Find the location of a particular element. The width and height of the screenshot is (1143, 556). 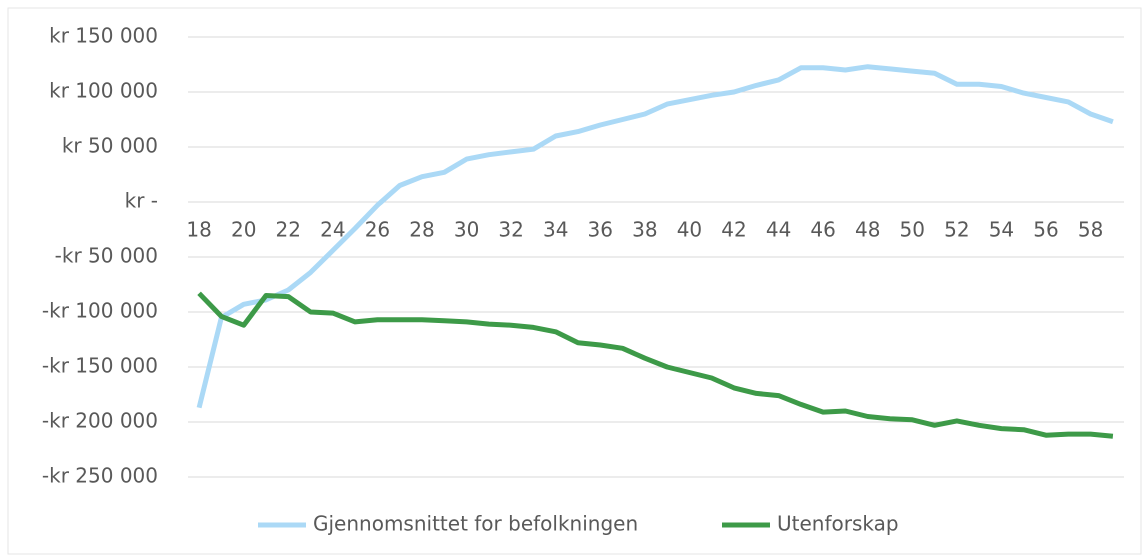

x-tick-label: 52 is located at coordinates (956, 230).